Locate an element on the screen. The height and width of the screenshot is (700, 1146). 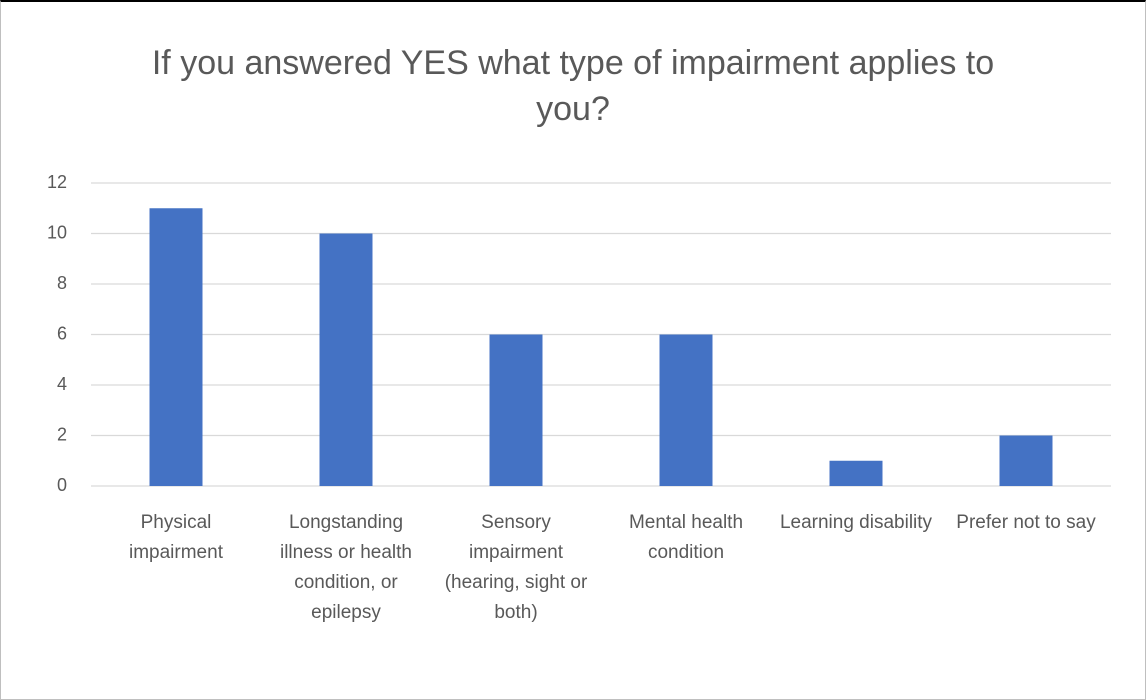
y-tick-label: 4 is located at coordinates (62, 384).